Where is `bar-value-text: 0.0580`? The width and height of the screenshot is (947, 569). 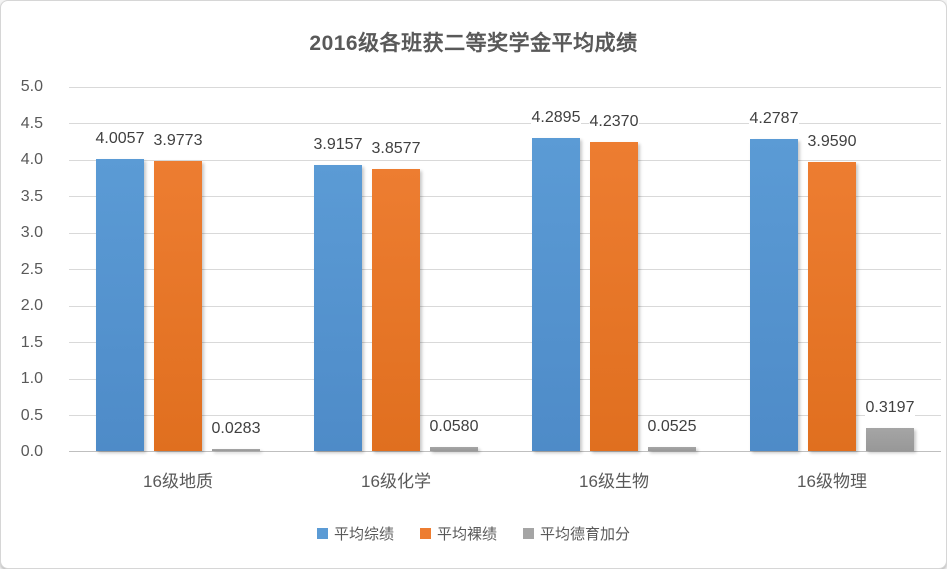
bar-value-text: 0.0580 is located at coordinates (454, 426).